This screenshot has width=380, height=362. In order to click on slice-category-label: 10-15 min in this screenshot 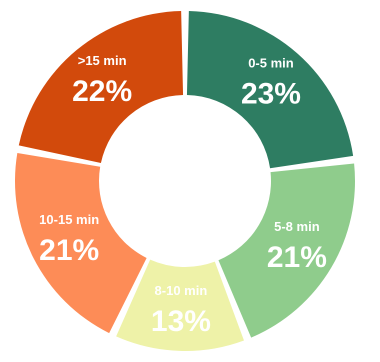, I will do `click(69, 219)`.